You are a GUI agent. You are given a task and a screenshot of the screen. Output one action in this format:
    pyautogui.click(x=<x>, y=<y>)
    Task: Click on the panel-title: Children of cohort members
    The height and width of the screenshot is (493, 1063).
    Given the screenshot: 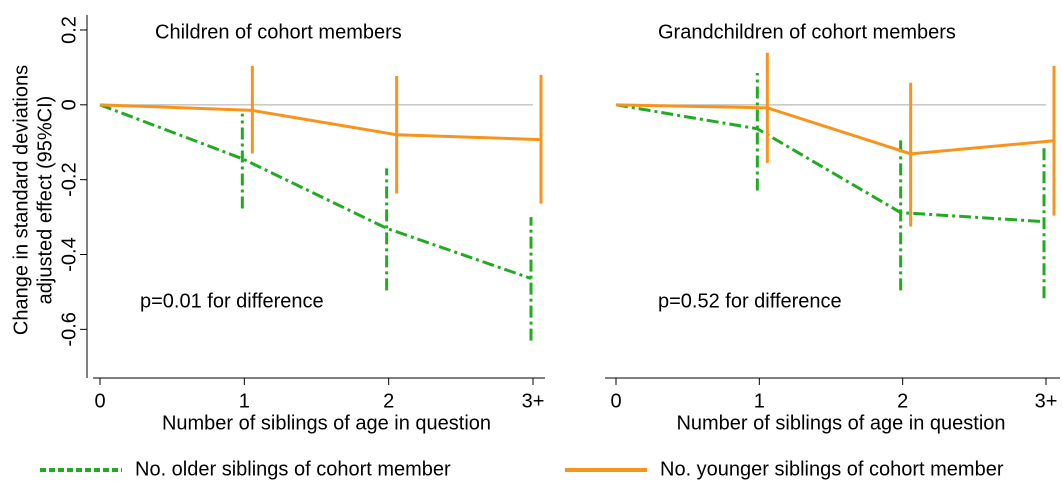 What is the action you would take?
    pyautogui.click(x=278, y=32)
    